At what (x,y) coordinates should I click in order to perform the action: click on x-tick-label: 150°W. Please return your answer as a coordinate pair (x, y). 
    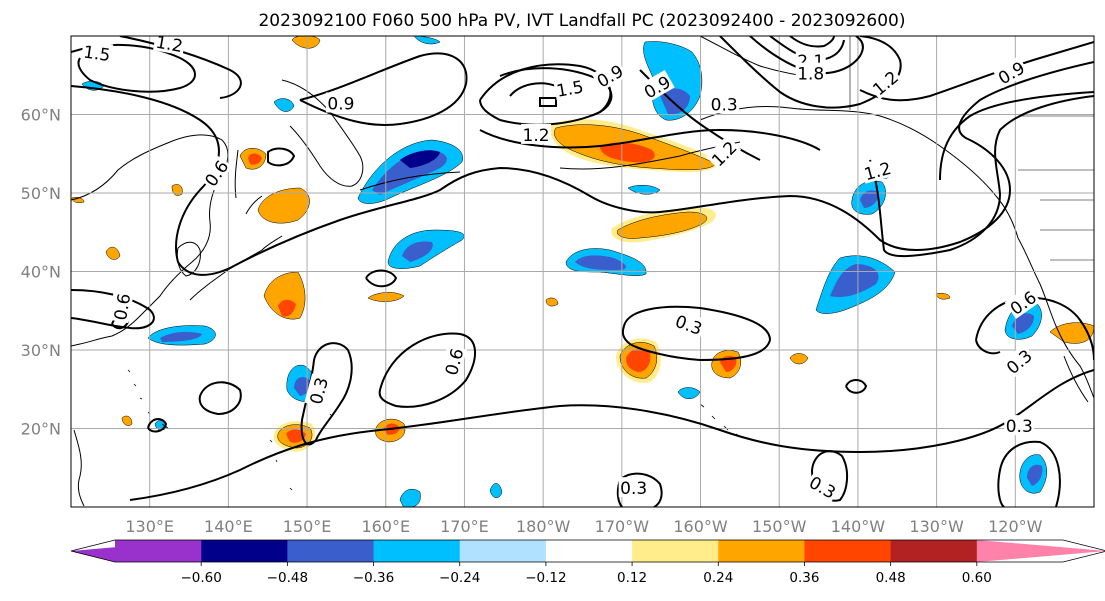
    Looking at the image, I should click on (779, 526).